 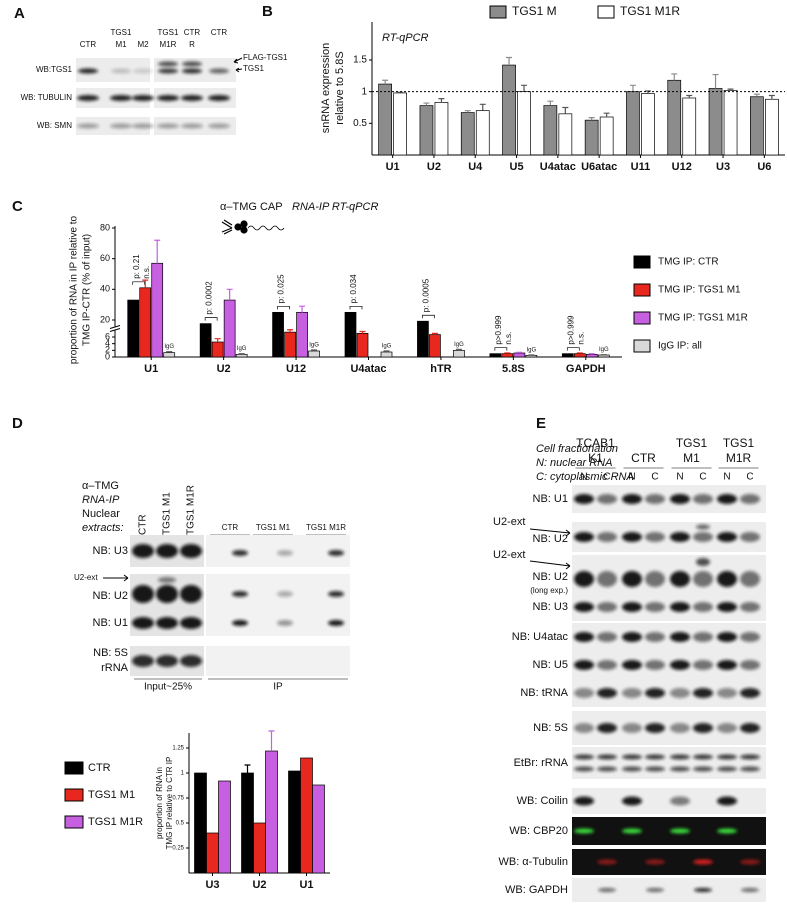 What do you see at coordinates (115, 328) in the screenshot?
I see `axis-break` at bounding box center [115, 328].